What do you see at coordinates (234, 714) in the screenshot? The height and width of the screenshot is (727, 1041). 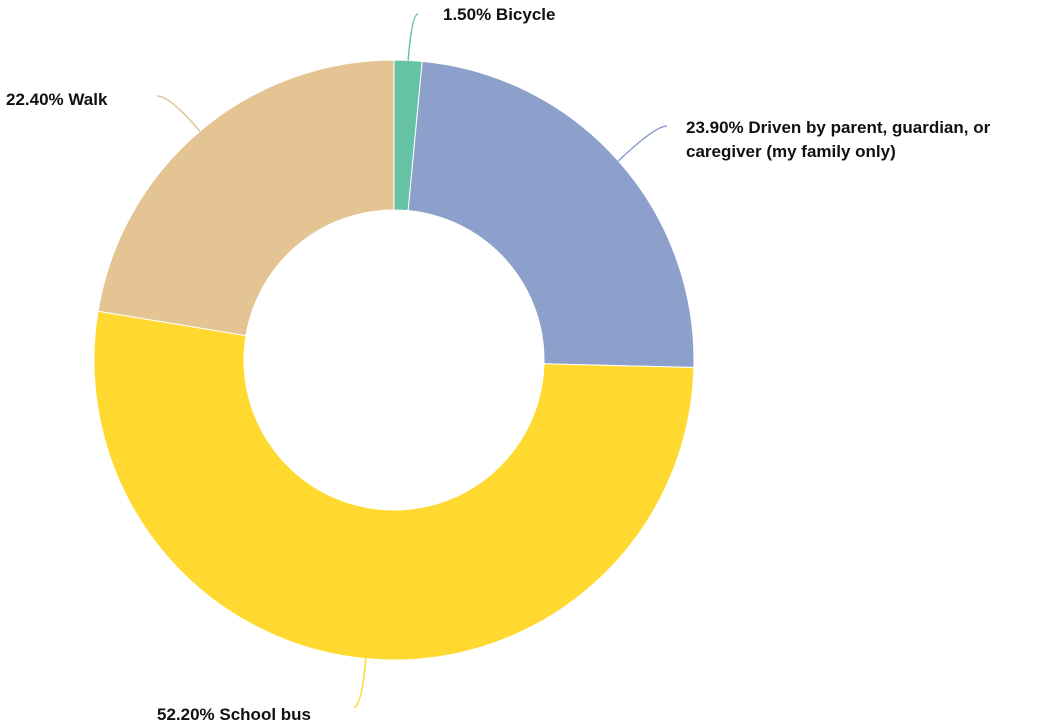 I see `slice-label-school-bus: 52.20% School bus` at bounding box center [234, 714].